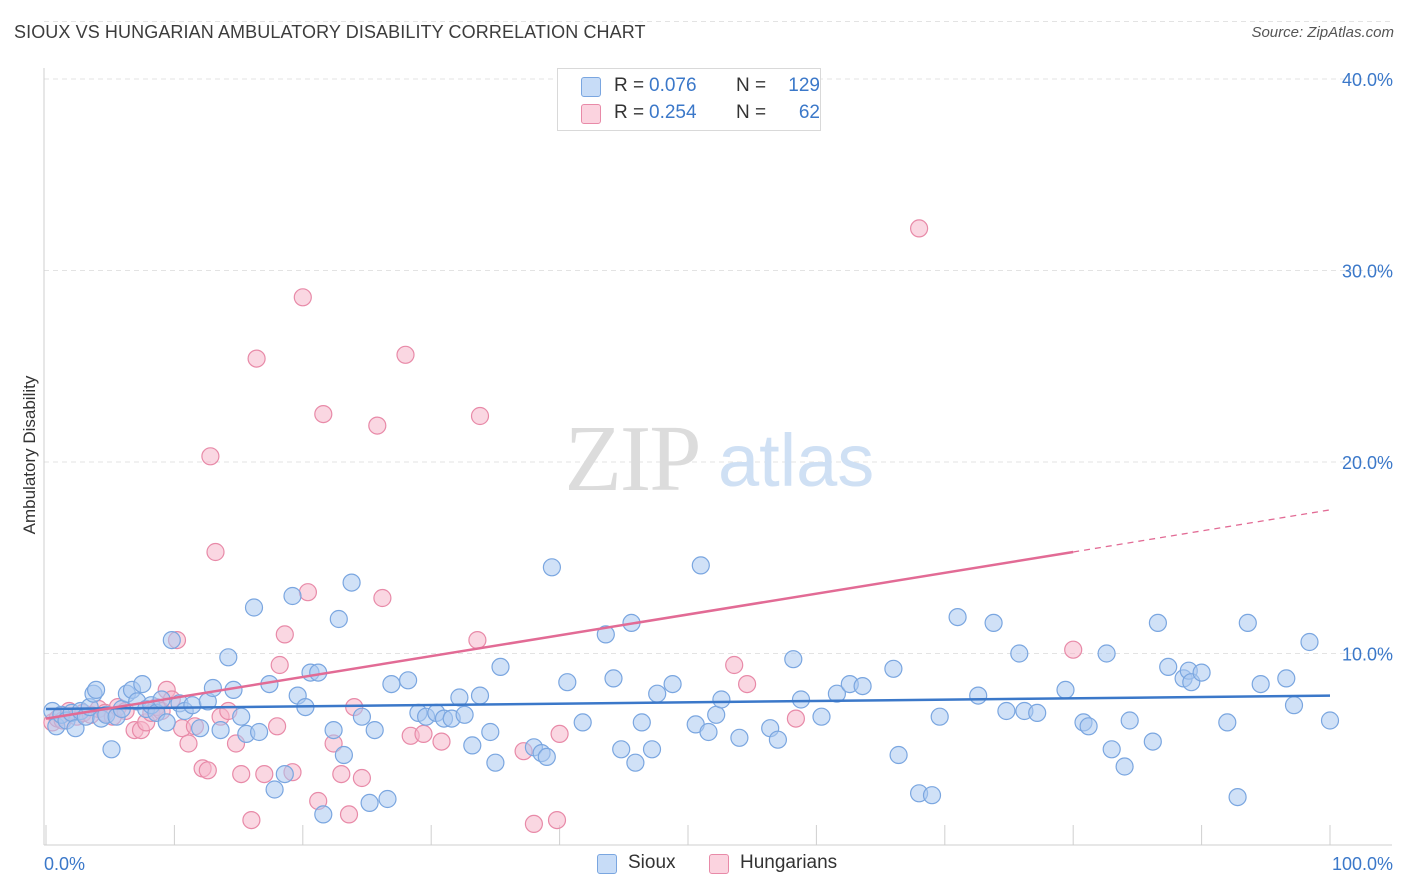 Image resolution: width=1406 pixels, height=892 pixels. Describe the element at coordinates (652, 862) in the screenshot. I see `sioux-legend-label: Sioux` at that location.